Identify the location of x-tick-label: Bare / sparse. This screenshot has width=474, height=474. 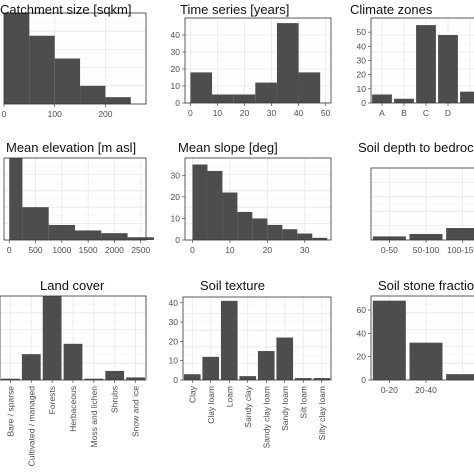
(10, 411).